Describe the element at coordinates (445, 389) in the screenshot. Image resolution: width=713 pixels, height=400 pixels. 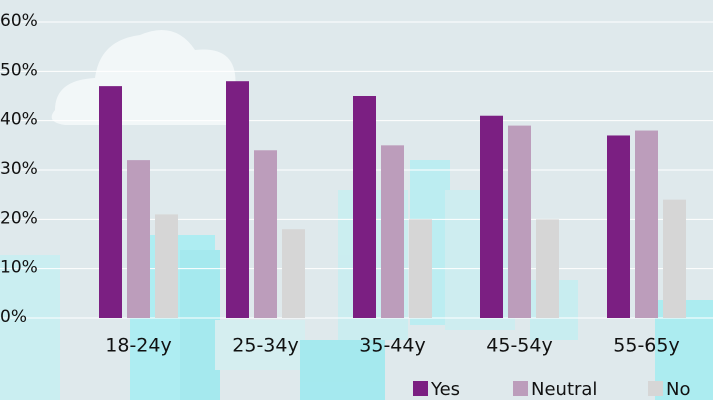
I see `legend-label: Yes` at that location.